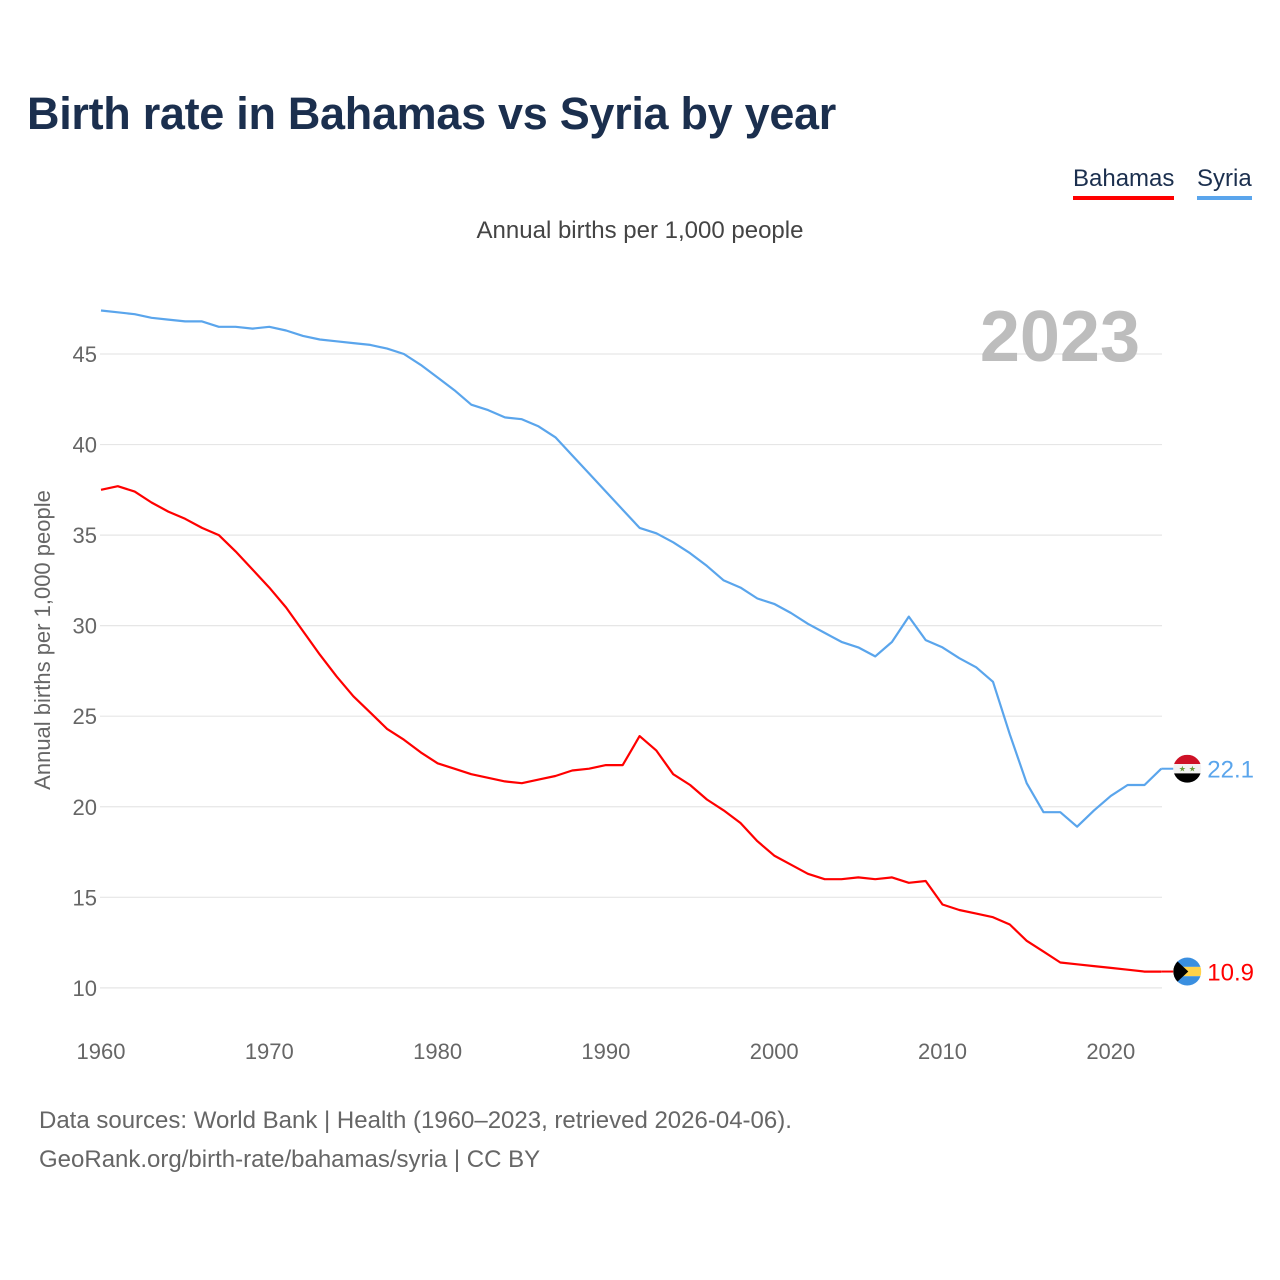 This screenshot has height=1280, width=1280. I want to click on y-tick-label: 40, so click(85, 445).